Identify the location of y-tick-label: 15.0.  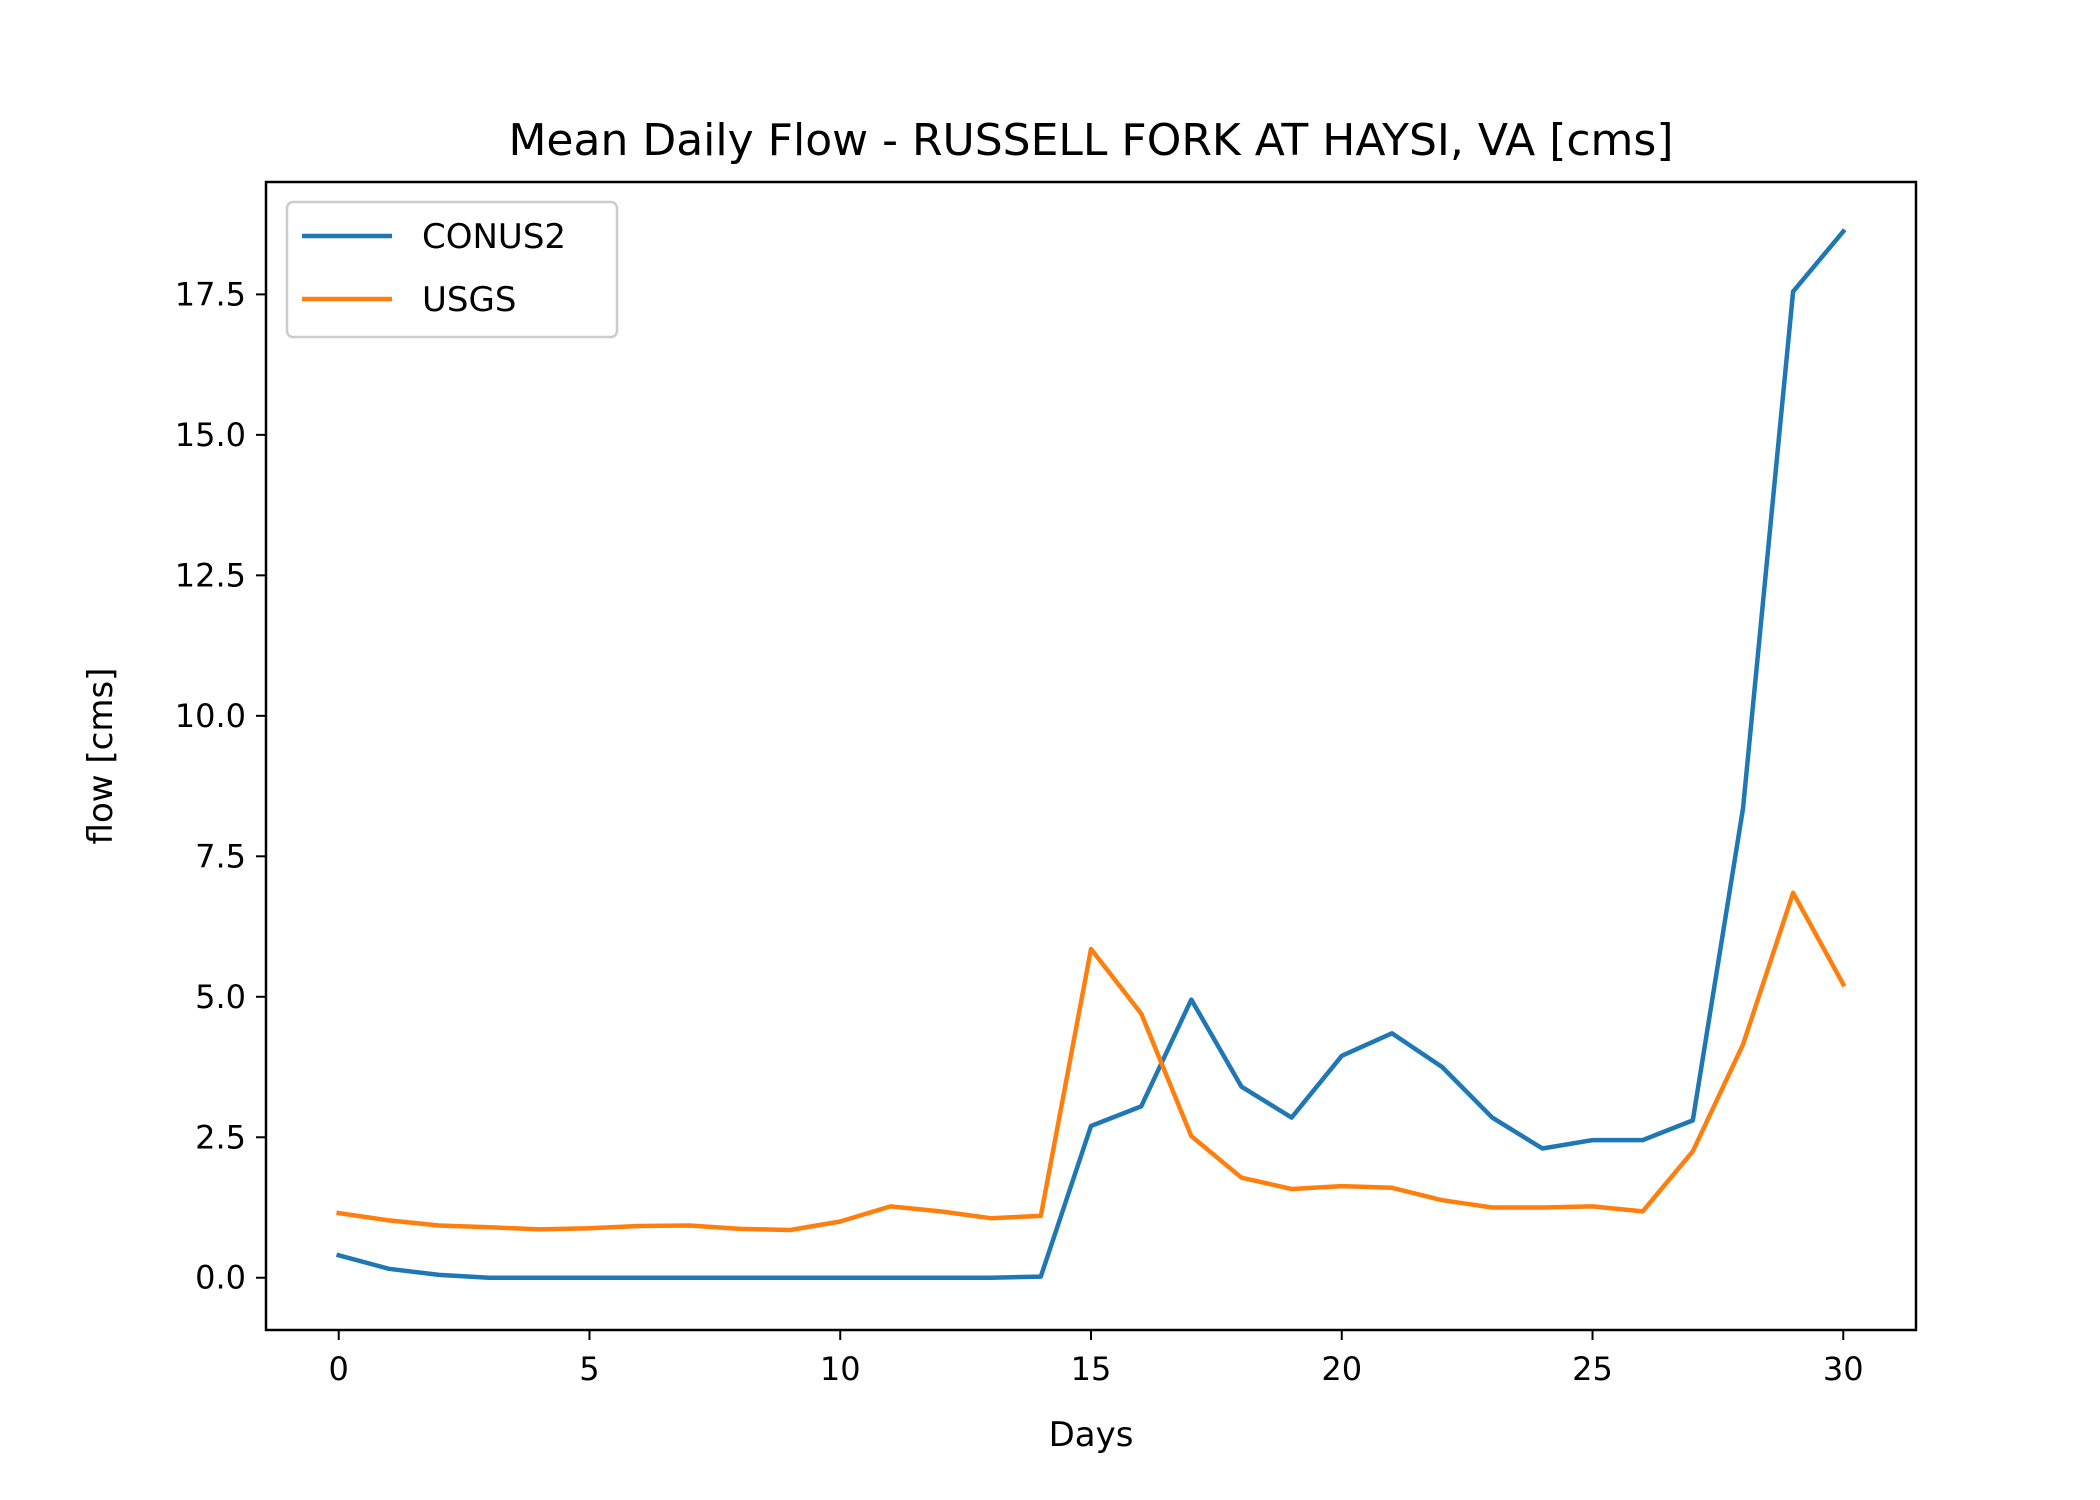
(210, 435).